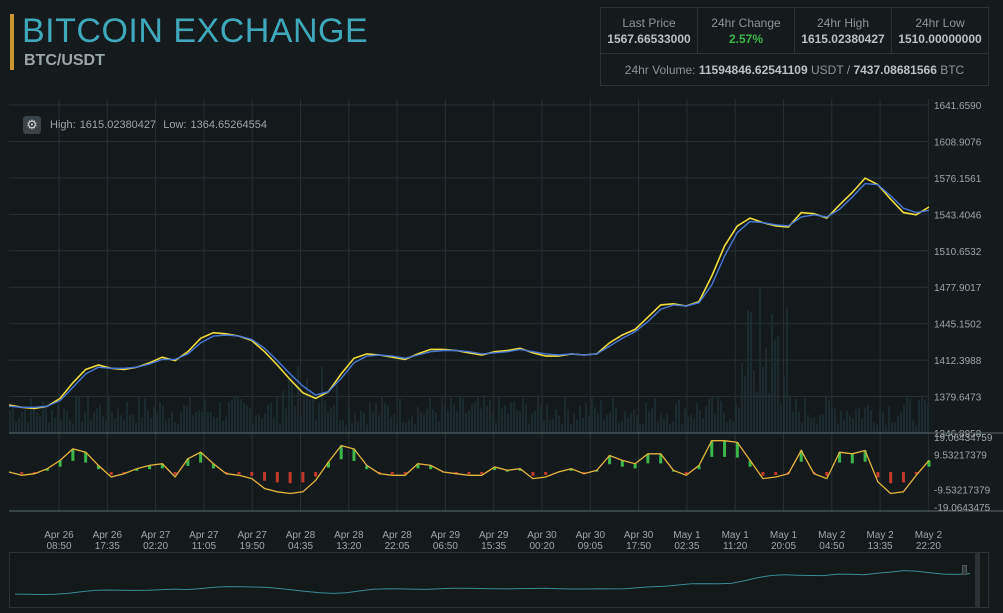 Image resolution: width=1003 pixels, height=613 pixels. I want to click on indicator-tick-label: 9.53217379, so click(960, 456).